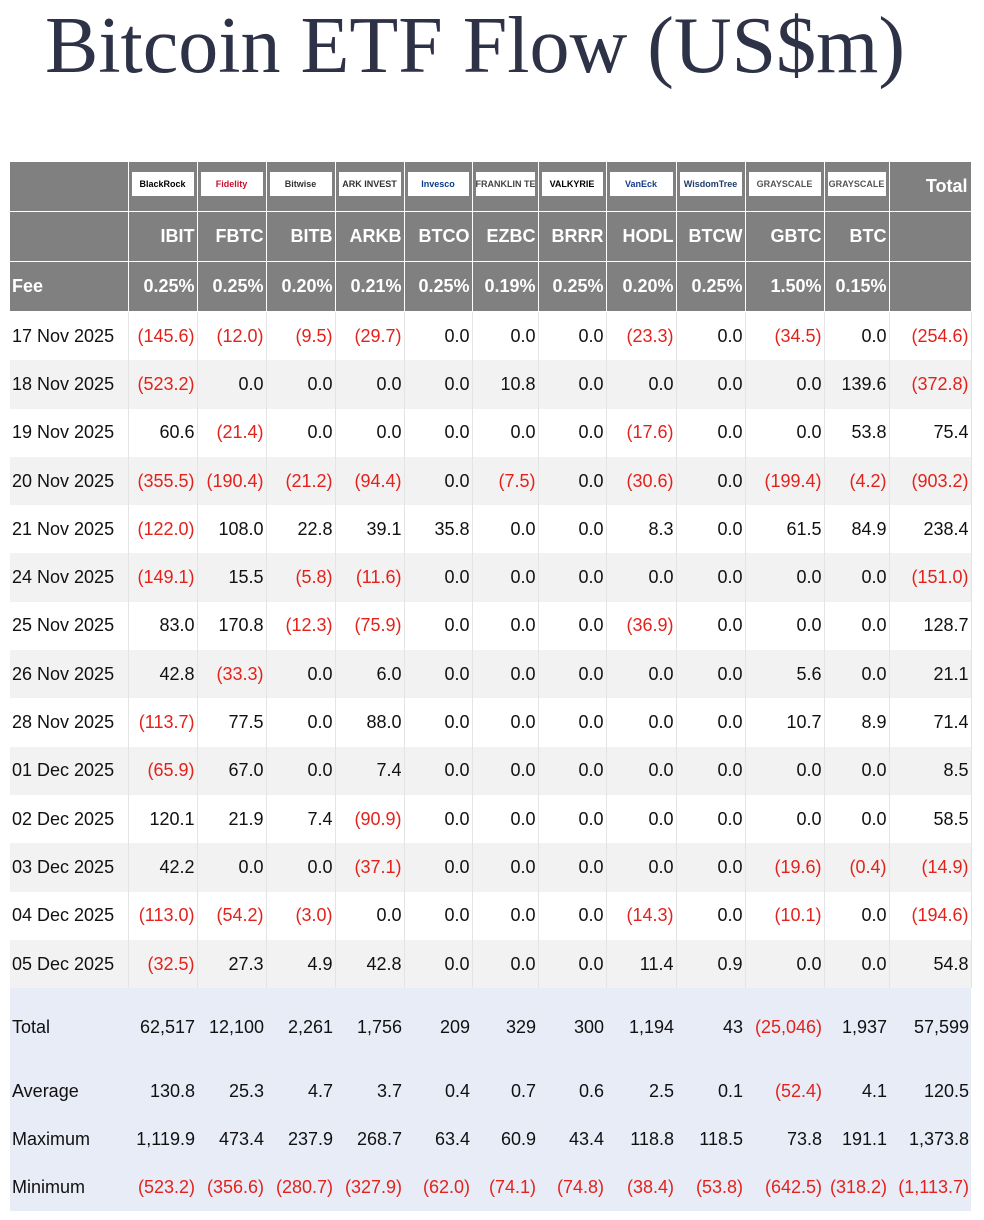  Describe the element at coordinates (370, 964) in the screenshot. I see `flow-value: 42.8` at that location.